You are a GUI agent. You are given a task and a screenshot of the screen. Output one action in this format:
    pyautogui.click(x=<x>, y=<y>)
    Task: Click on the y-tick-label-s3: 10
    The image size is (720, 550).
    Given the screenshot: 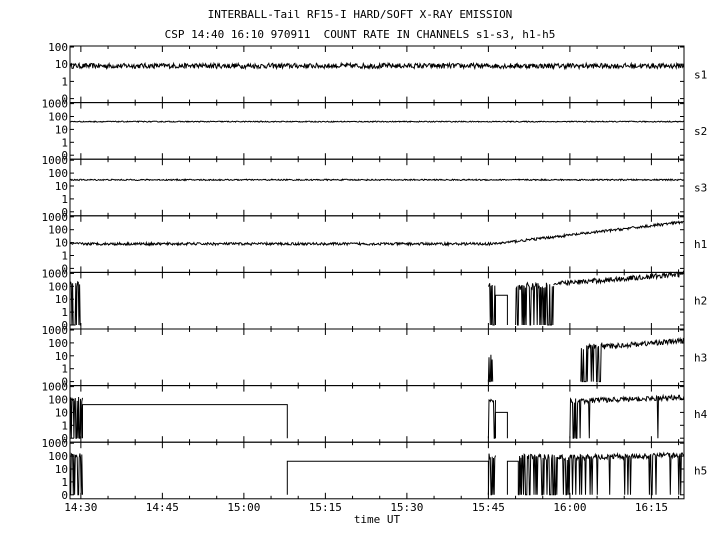 What is the action you would take?
    pyautogui.click(x=61, y=186)
    